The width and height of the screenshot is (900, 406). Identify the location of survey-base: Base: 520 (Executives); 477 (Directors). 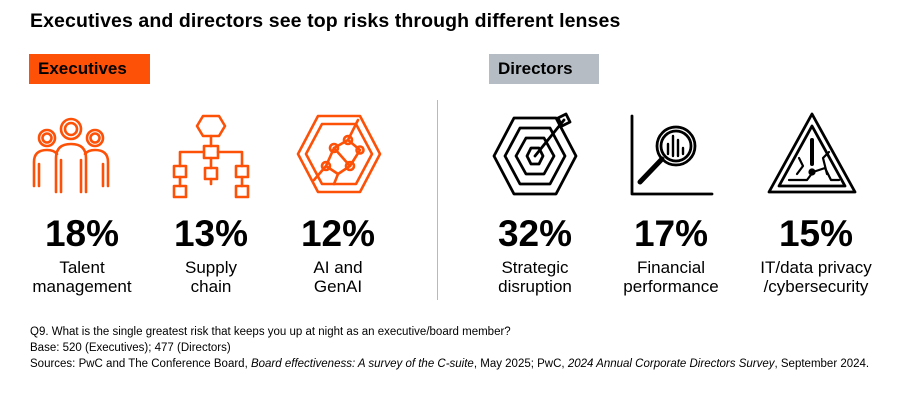
(130, 348).